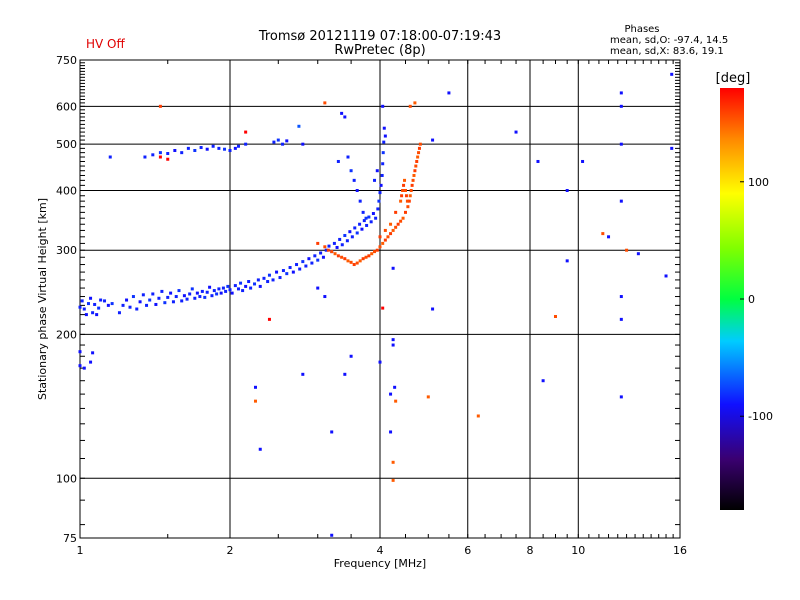 This screenshot has height=600, width=800. I want to click on x-tick-label: 1, so click(80, 550).